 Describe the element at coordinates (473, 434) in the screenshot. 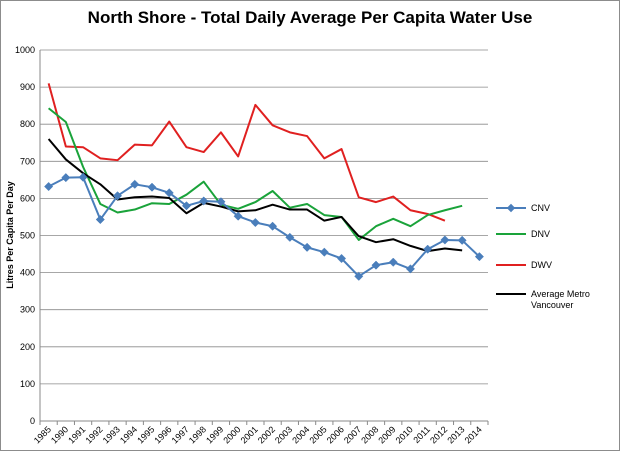

I see `x-tick-label: 2014` at that location.